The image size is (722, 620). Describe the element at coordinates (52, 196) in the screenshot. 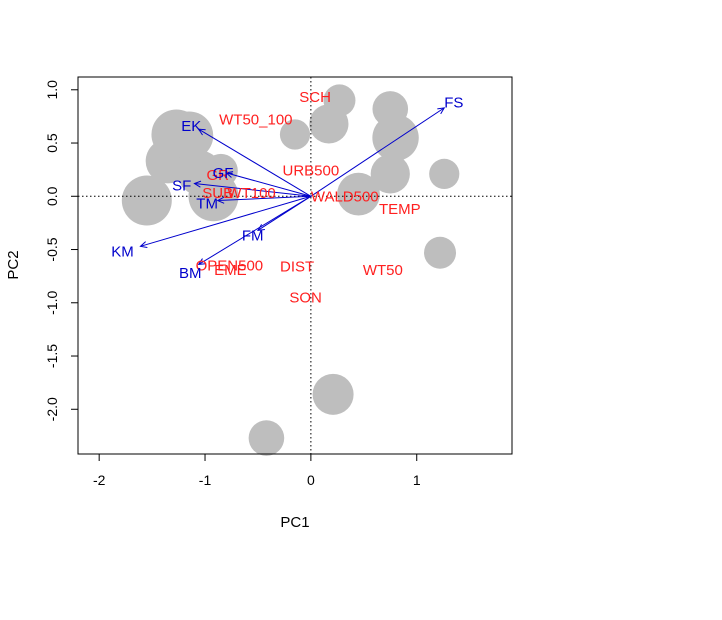

I see `y-tick-label-2: 0.0` at that location.